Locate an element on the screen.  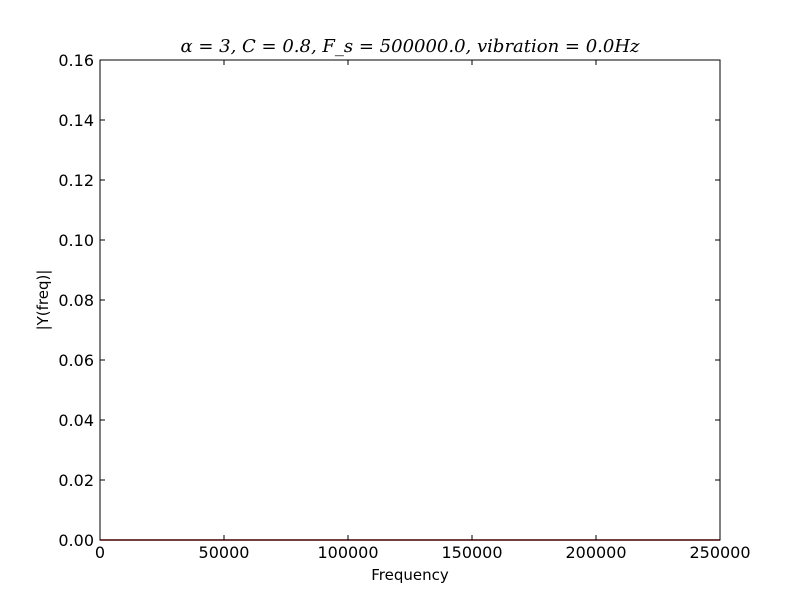
y-tick-label: 0.10 is located at coordinates (76, 240).